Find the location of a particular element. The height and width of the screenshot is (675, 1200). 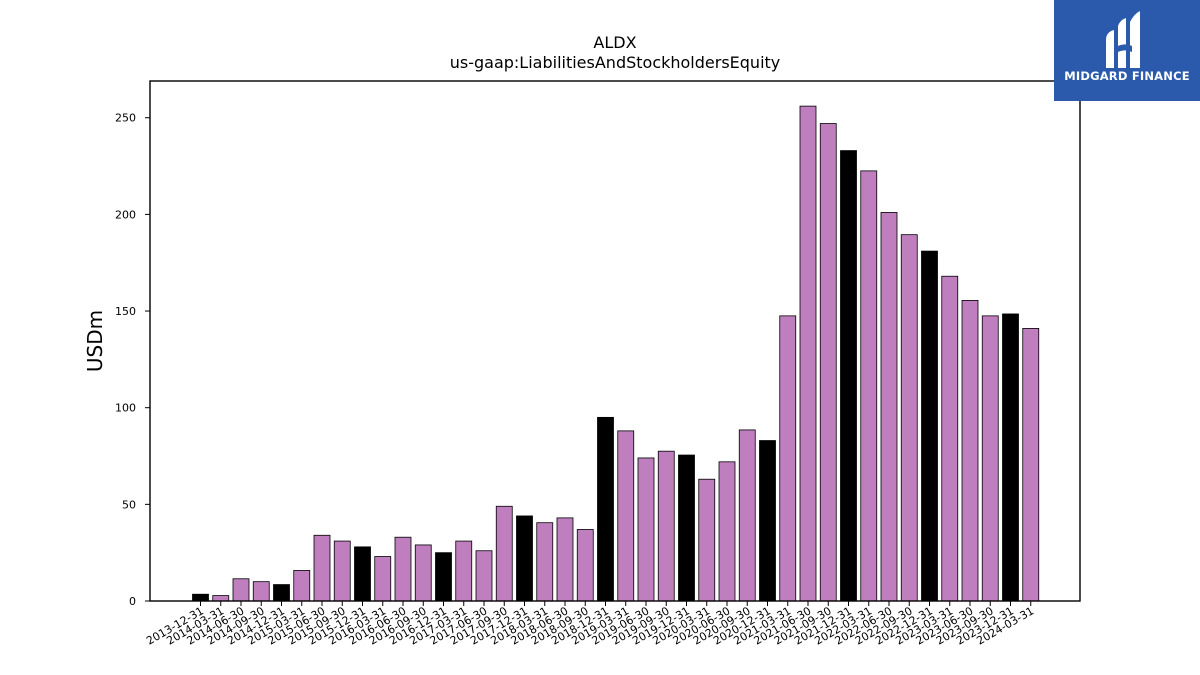

chart-subtitle: us-gaap:LiabilitiesAndStockholdersEquity is located at coordinates (615, 62).